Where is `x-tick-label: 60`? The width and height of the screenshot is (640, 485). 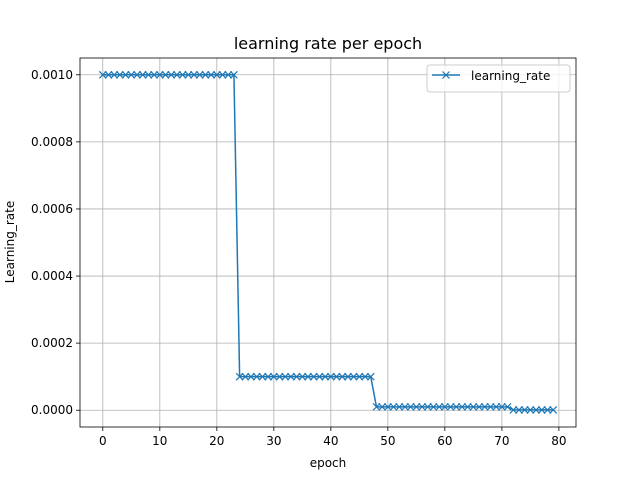
x-tick-label: 60 is located at coordinates (444, 441).